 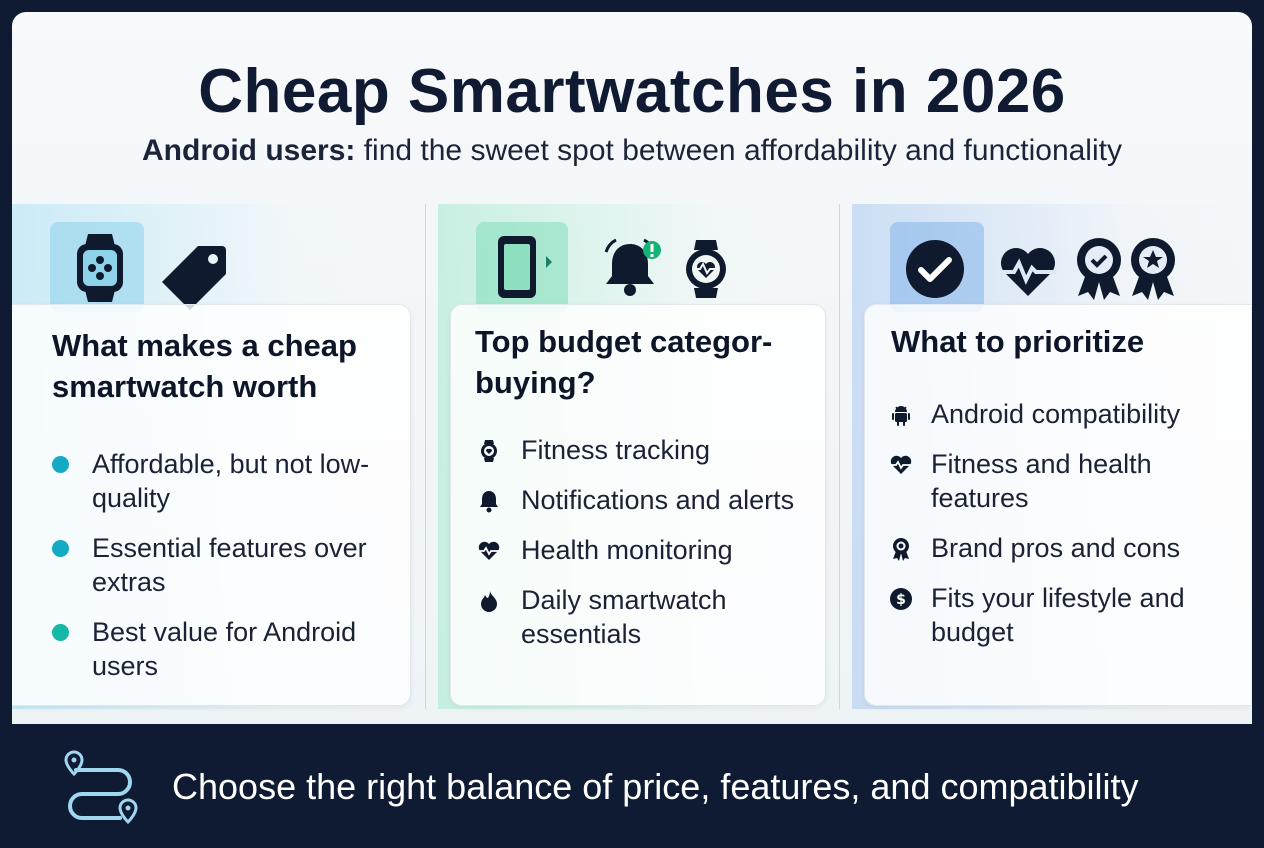 What do you see at coordinates (101, 787) in the screenshot?
I see `route-icon` at bounding box center [101, 787].